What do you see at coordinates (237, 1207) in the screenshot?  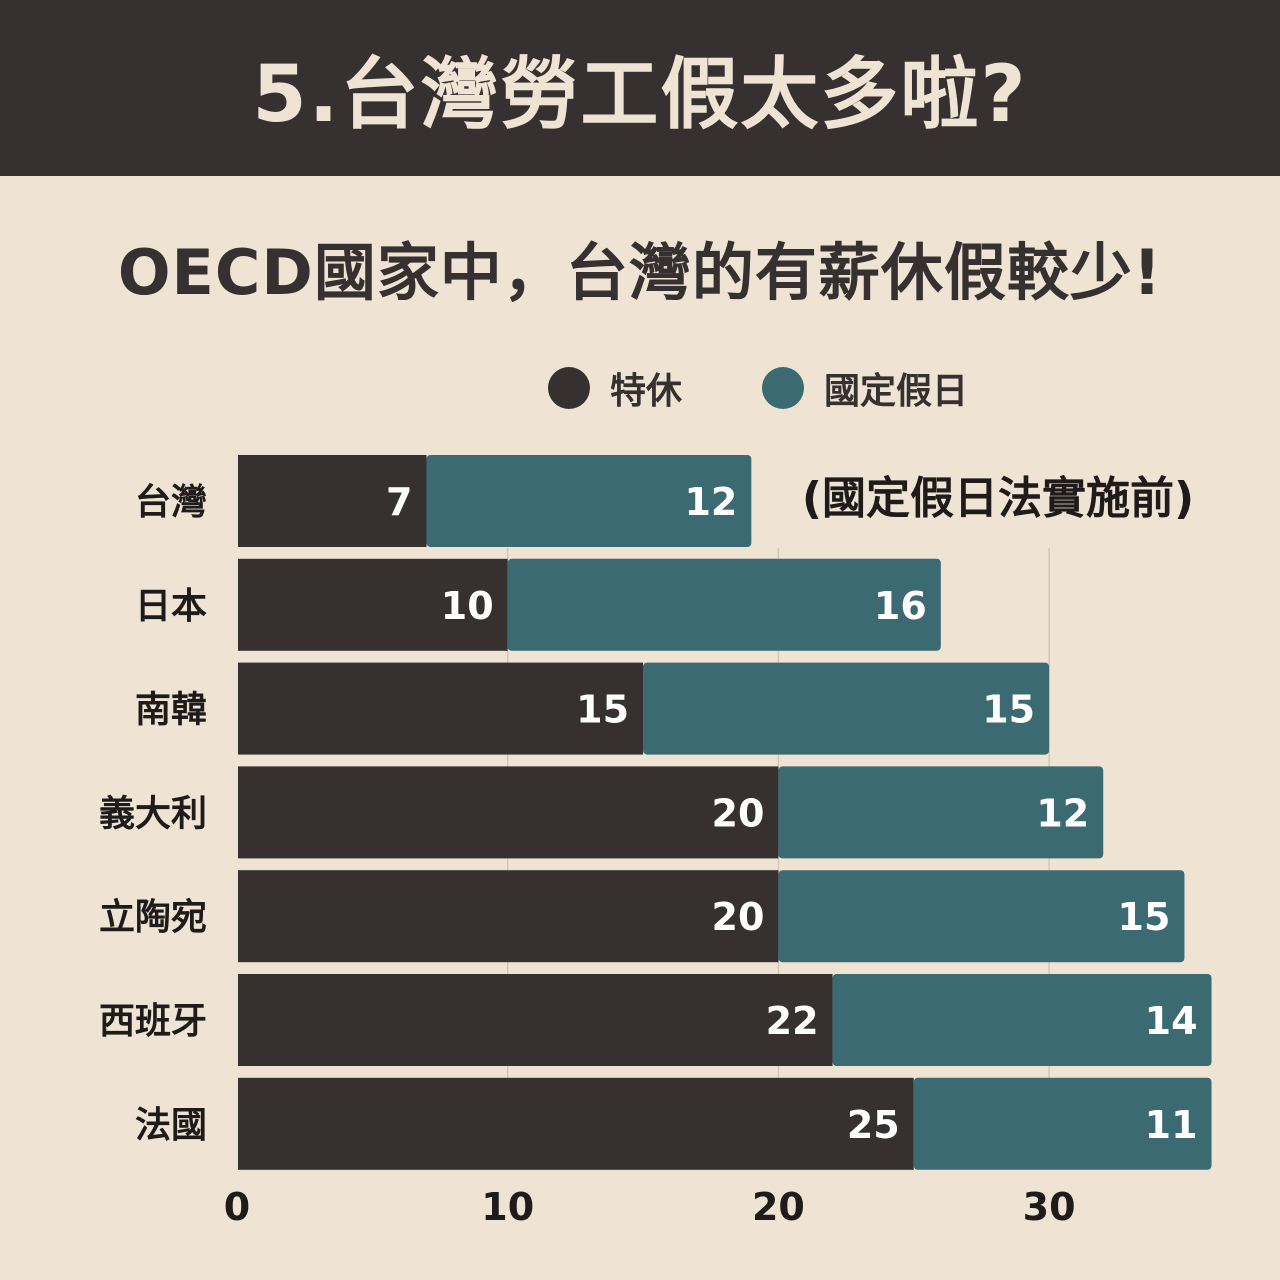 I see `x-tick-label-0: 0` at bounding box center [237, 1207].